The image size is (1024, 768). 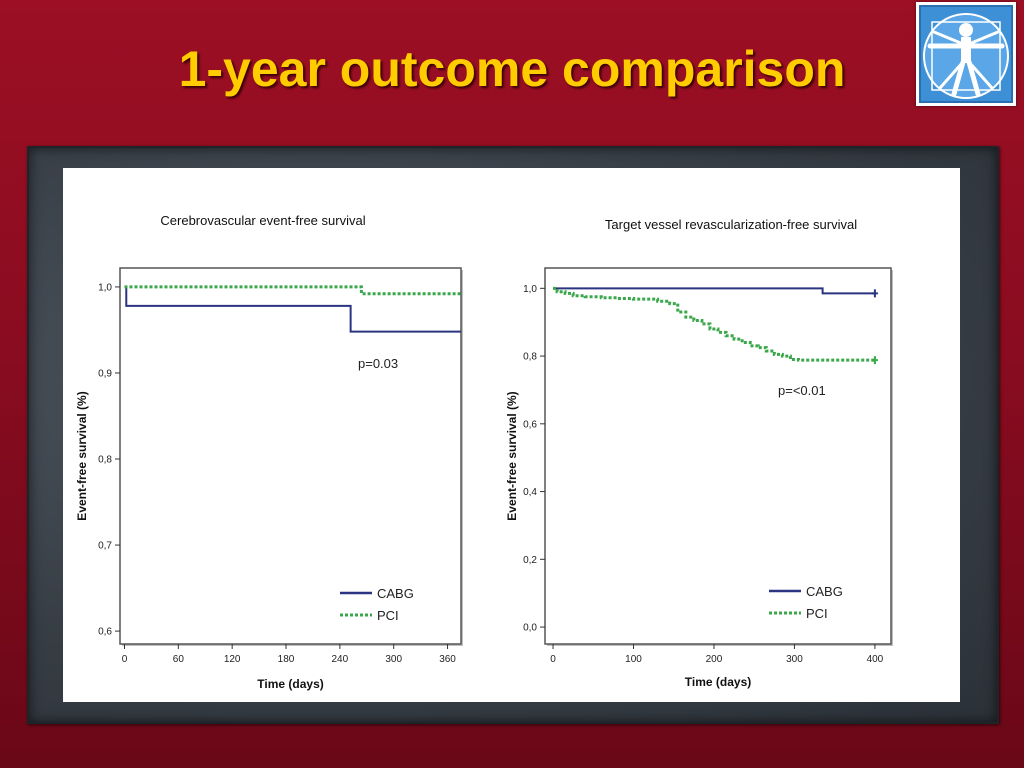 I want to click on series-line-cabg, so click(x=714, y=291).